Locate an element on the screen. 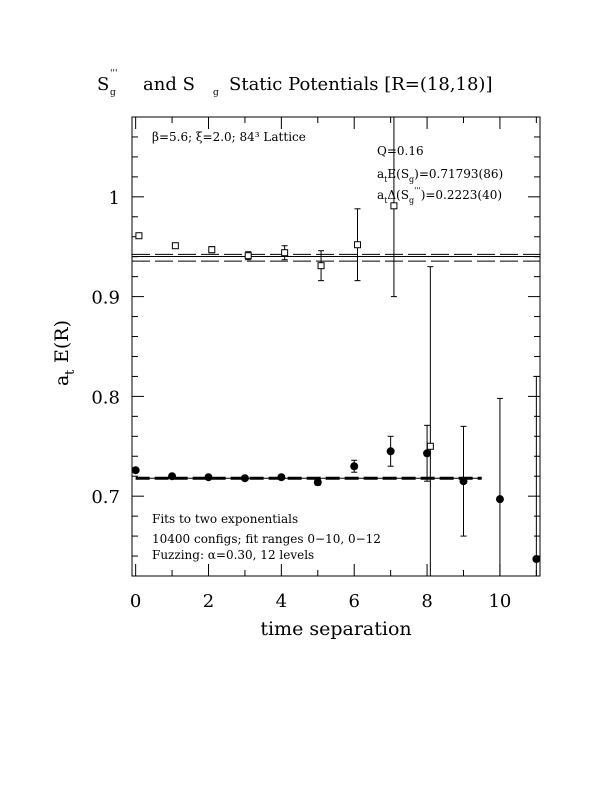  x-tick-label: 2 is located at coordinates (208, 601).